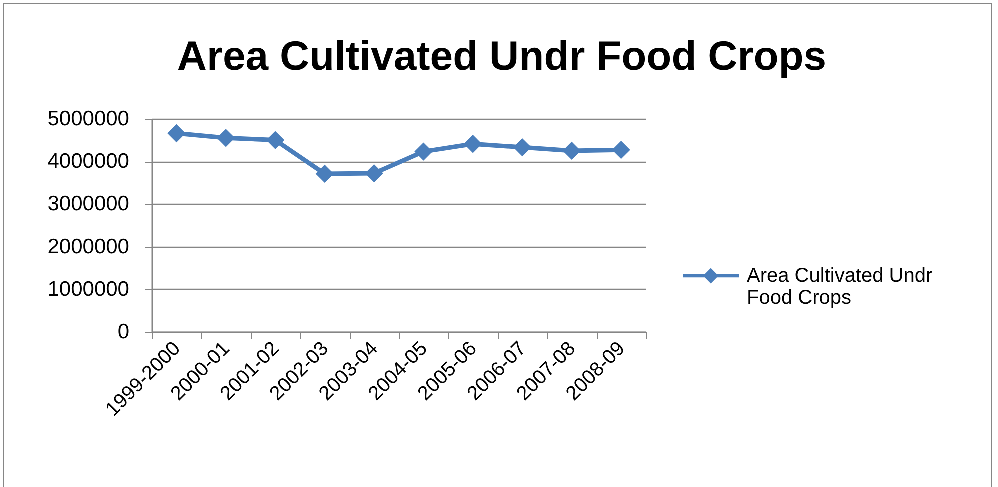  Describe the element at coordinates (89, 289) in the screenshot. I see `y-tick-label: 1000000` at that location.